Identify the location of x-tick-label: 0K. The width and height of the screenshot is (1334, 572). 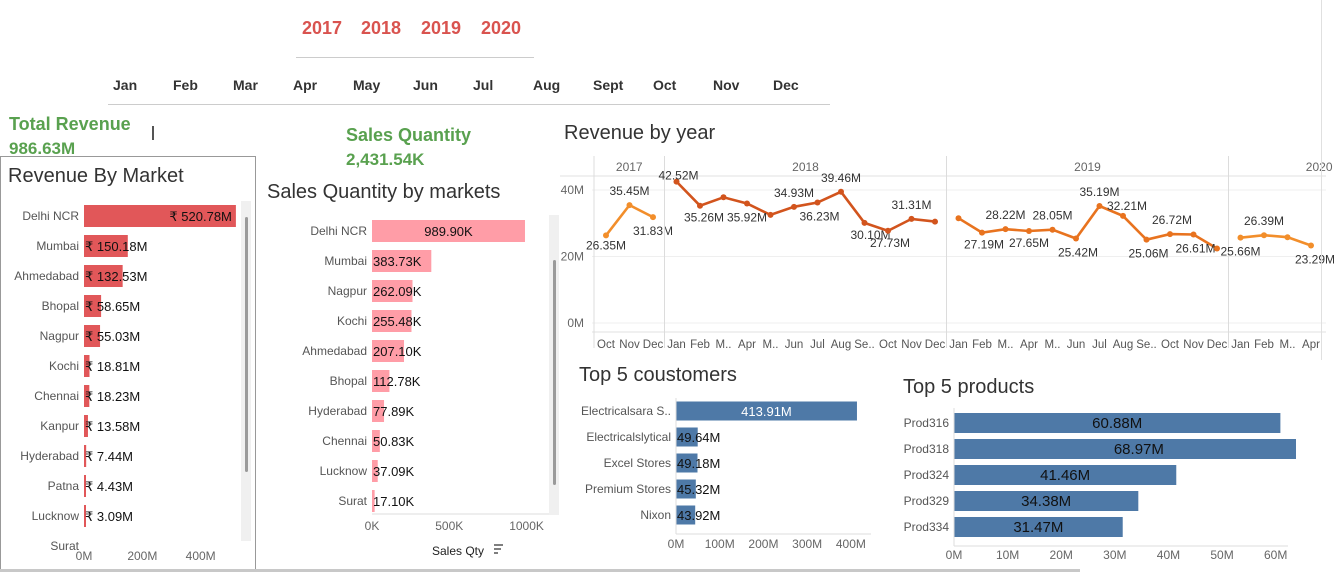
(372, 526).